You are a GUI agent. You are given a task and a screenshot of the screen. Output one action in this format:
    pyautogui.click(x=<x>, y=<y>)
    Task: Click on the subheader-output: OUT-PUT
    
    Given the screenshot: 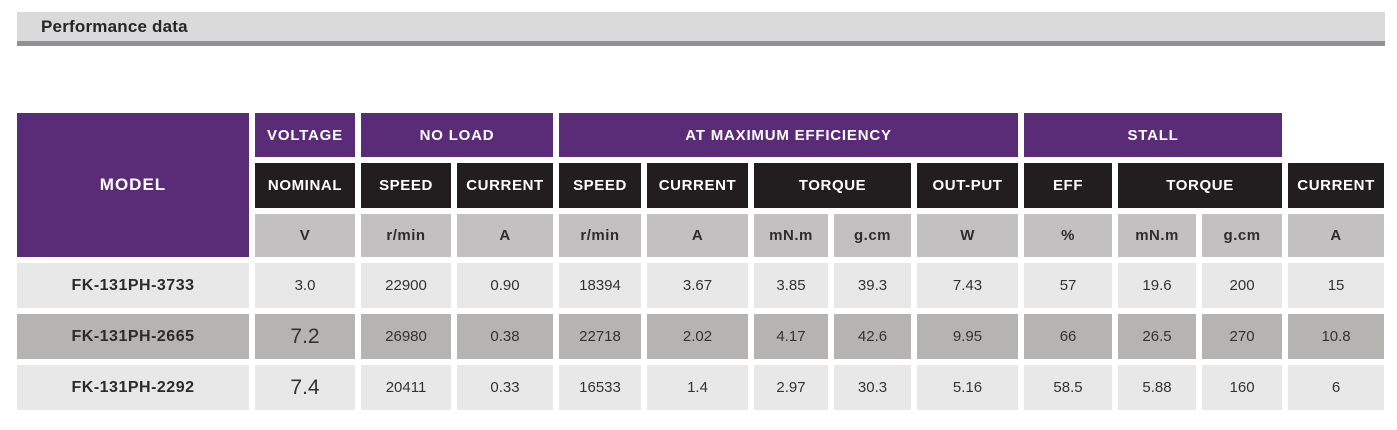 What is the action you would take?
    pyautogui.click(x=968, y=185)
    